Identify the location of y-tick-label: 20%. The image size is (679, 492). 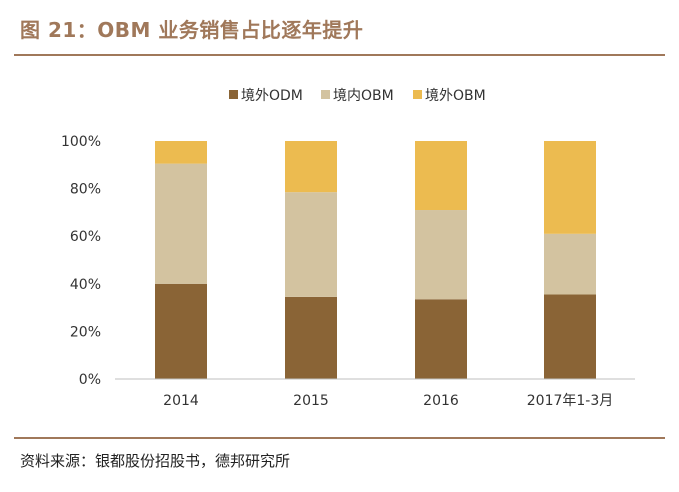
(85, 332).